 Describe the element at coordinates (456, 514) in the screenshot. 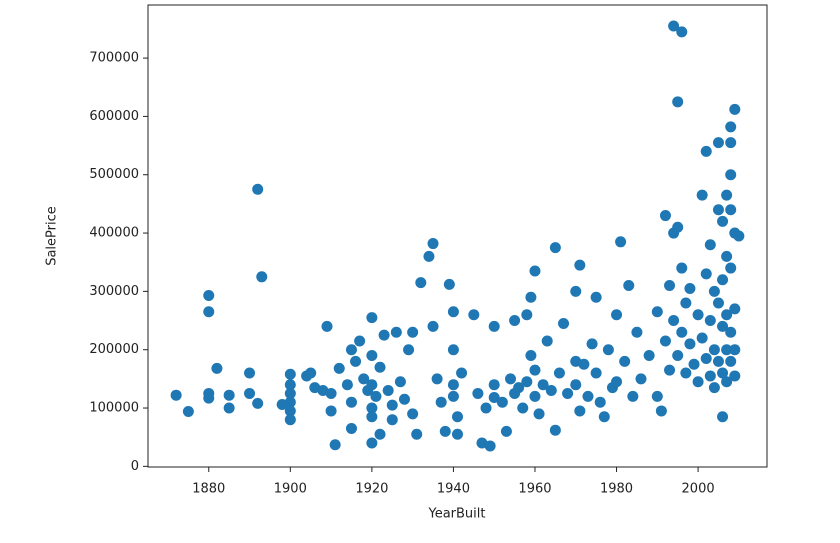

I see `x-axis-label: YearBuilt` at that location.